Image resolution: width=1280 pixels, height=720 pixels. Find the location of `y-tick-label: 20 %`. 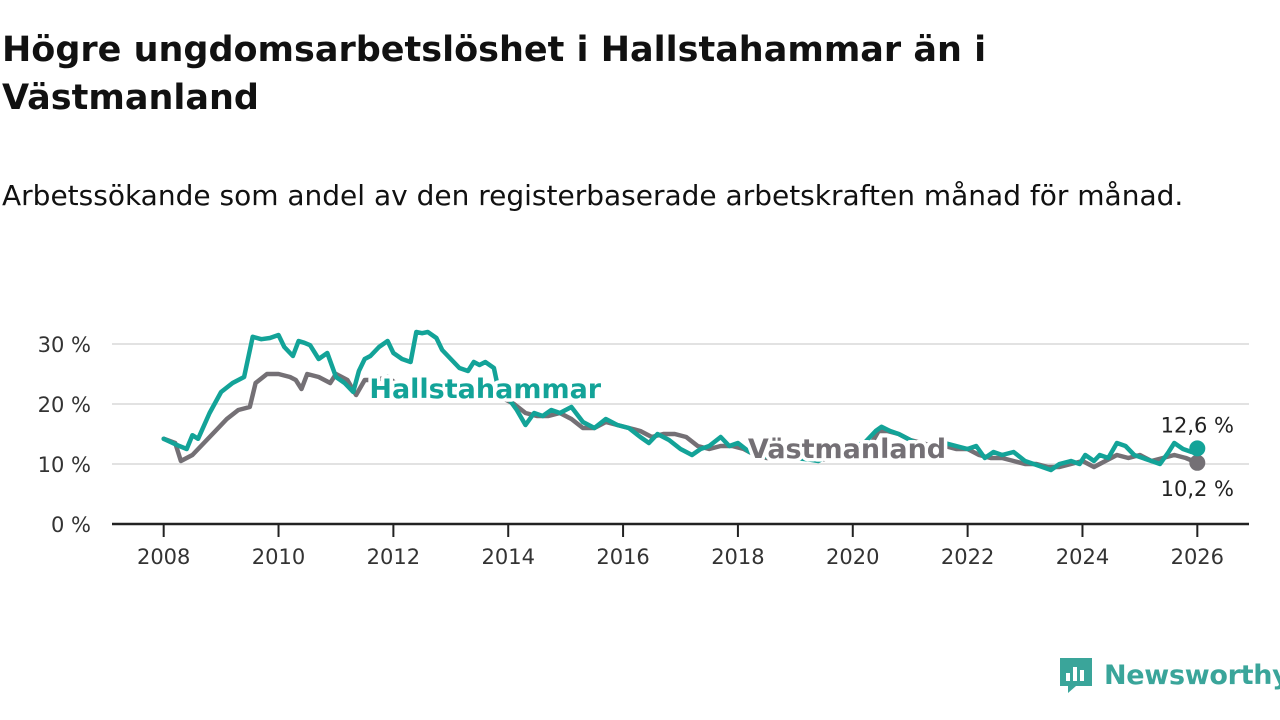

y-tick-label: 20 % is located at coordinates (64, 405).